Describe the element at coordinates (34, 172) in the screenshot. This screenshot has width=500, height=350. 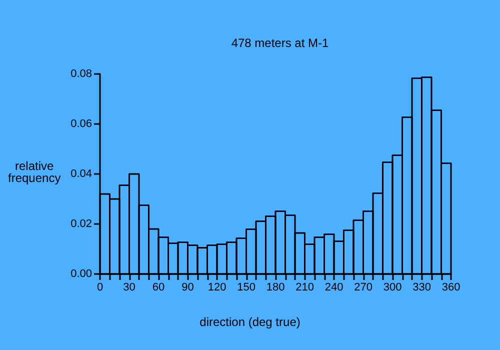
I see `y-axis-title: relative frequency` at that location.